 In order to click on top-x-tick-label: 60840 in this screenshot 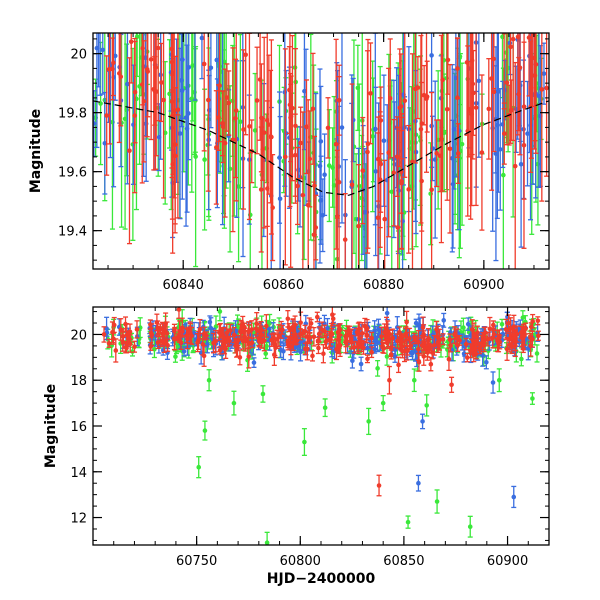, I will do `click(183, 285)`.